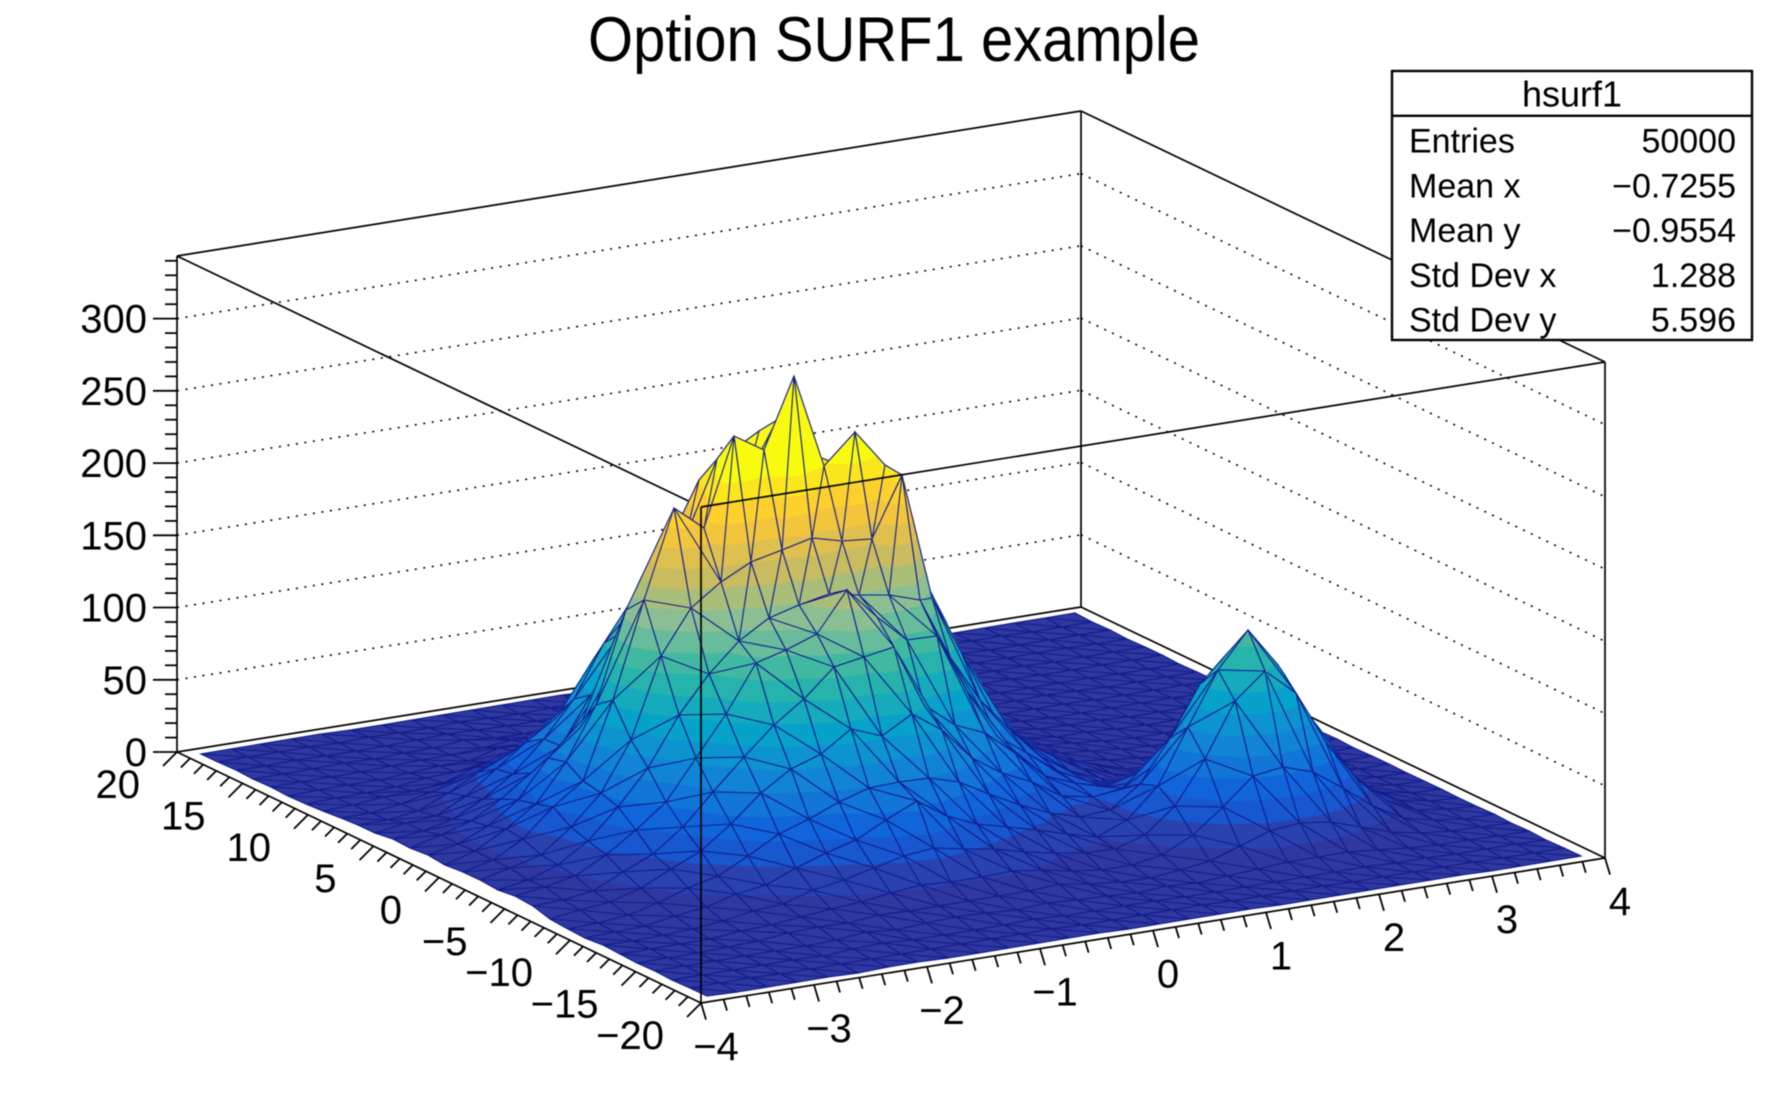 Image resolution: width=1788 pixels, height=1116 pixels. I want to click on svg-text: −15, so click(565, 1005).